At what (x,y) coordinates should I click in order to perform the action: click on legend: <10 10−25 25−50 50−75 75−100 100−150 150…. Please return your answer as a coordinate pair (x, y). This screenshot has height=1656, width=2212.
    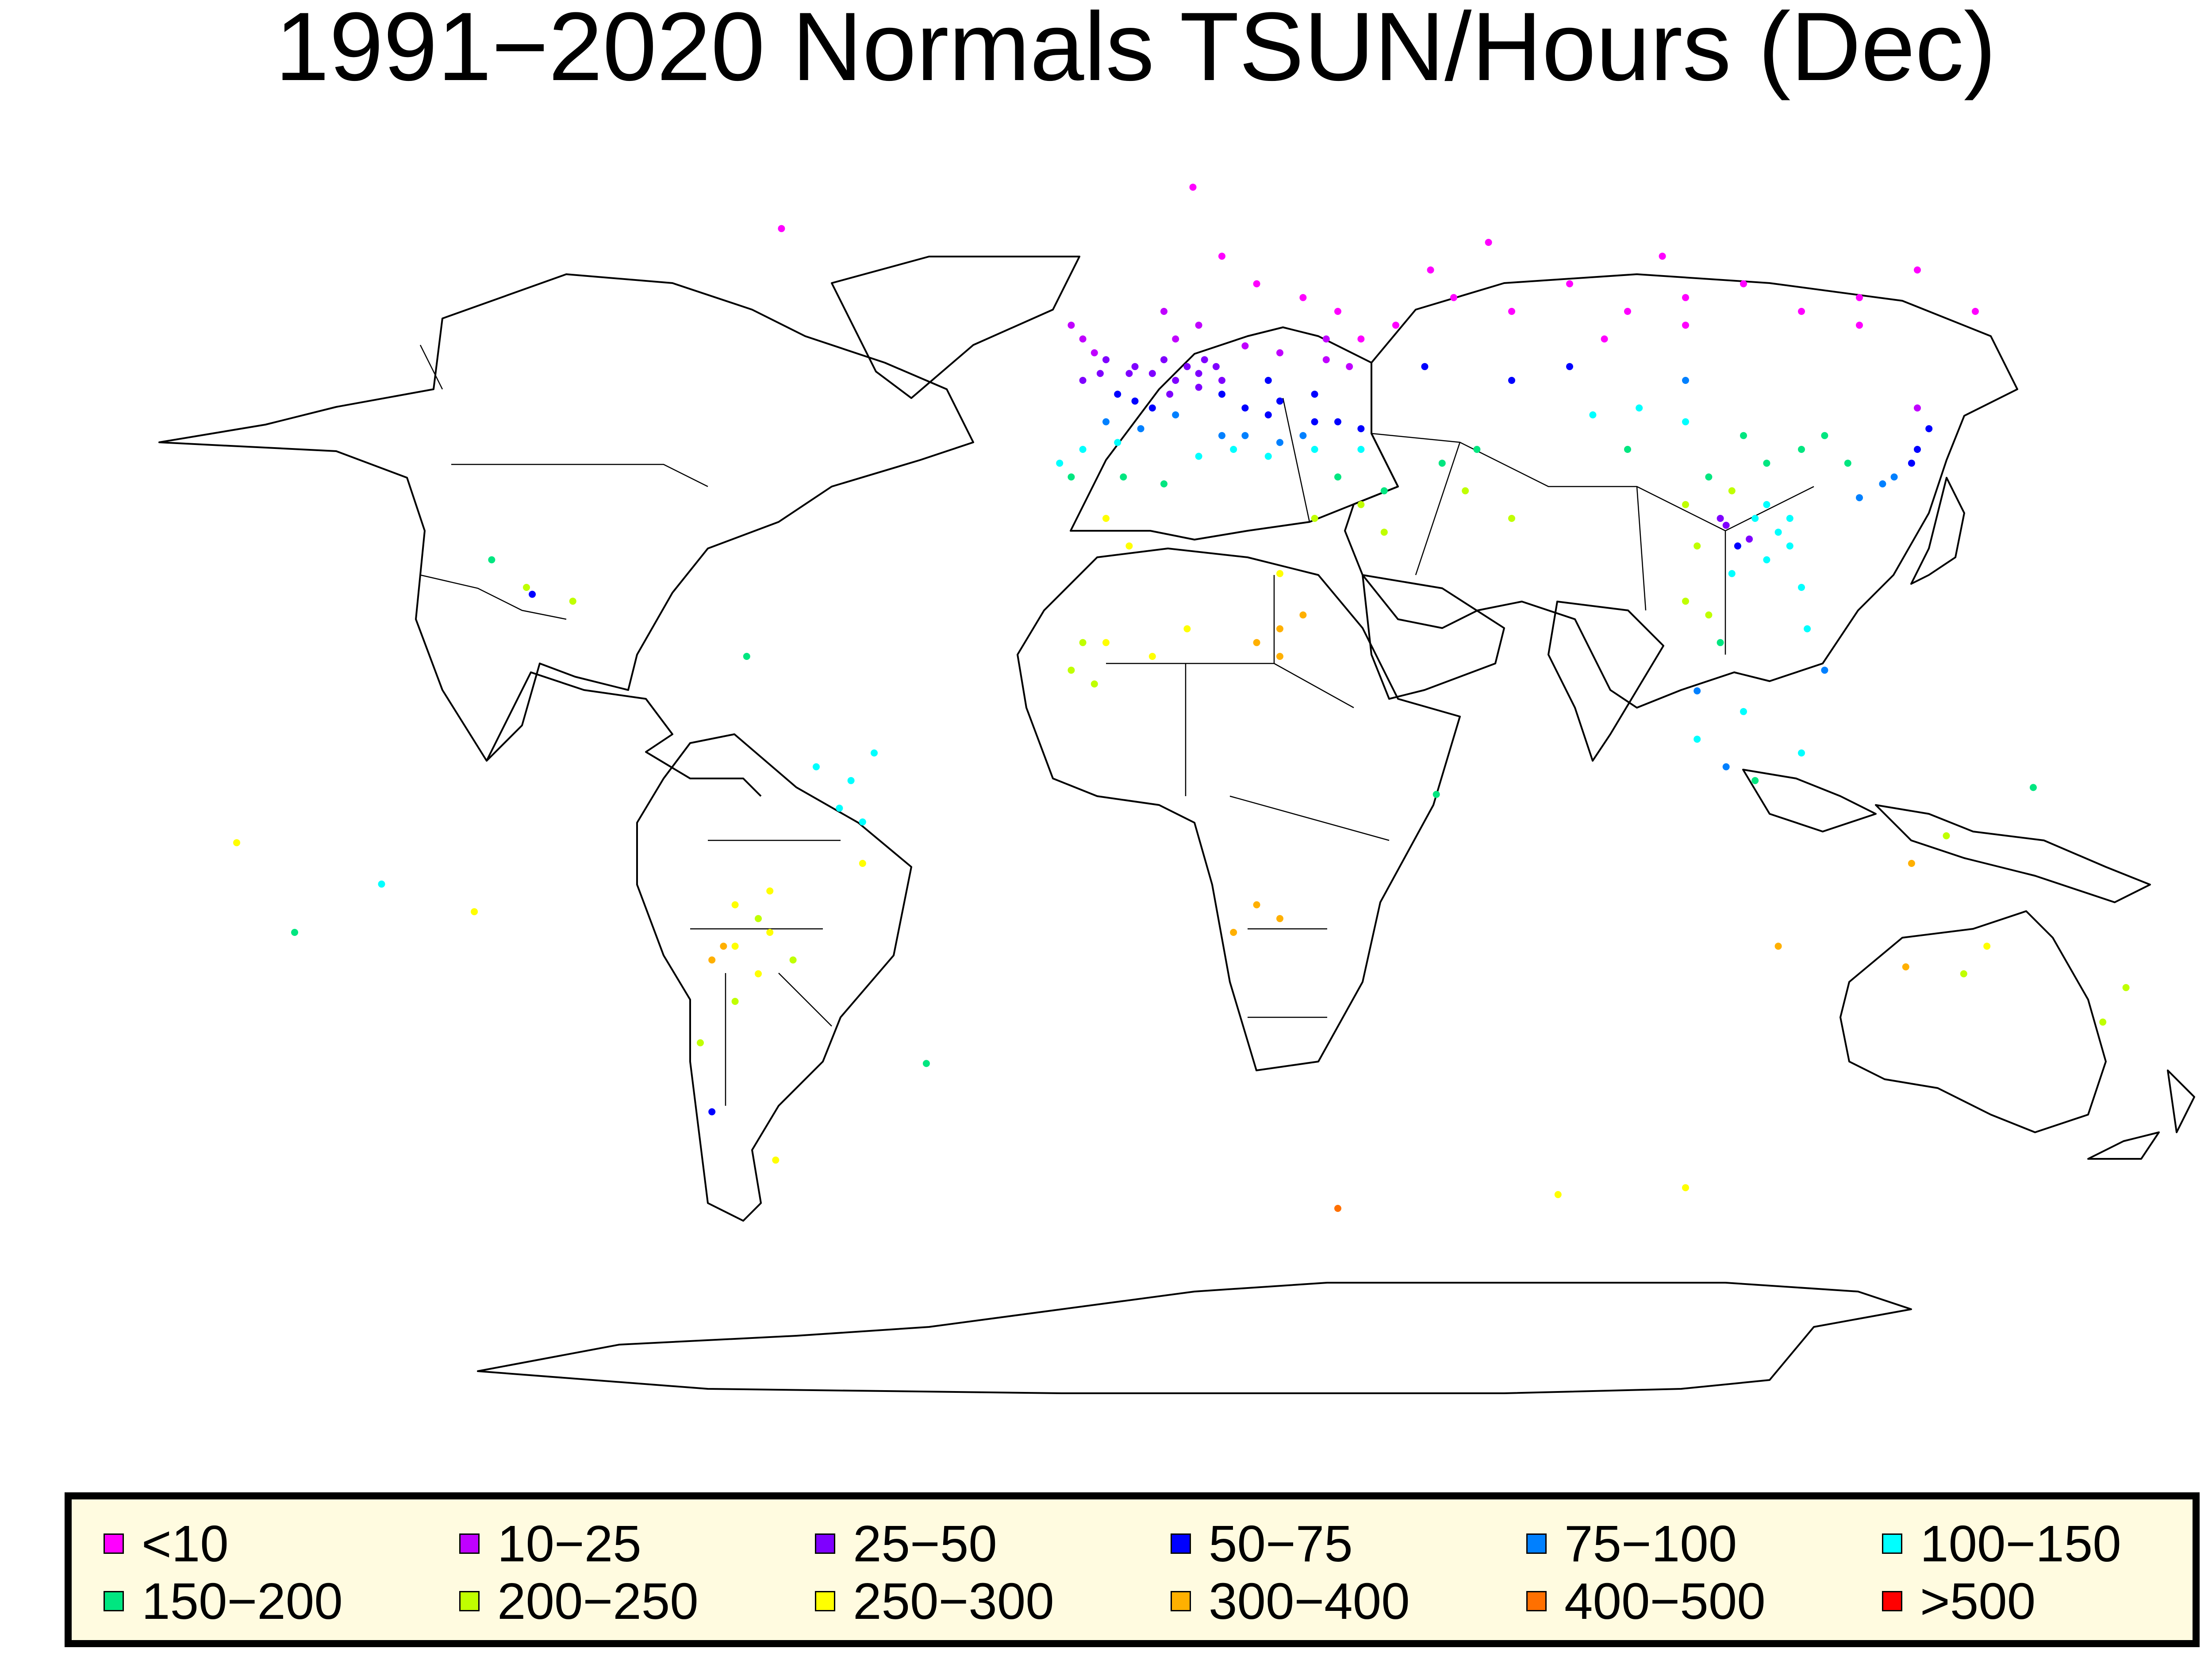
    Looking at the image, I should click on (1133, 1569).